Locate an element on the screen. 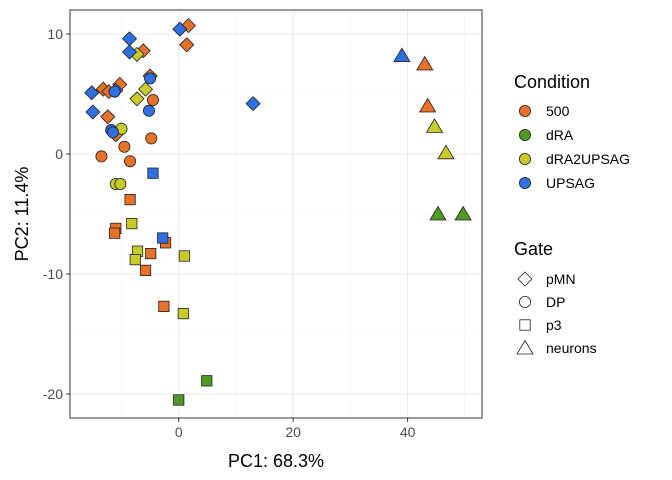 This screenshot has height=480, width=672. x-tick-label: 20 is located at coordinates (293, 432).